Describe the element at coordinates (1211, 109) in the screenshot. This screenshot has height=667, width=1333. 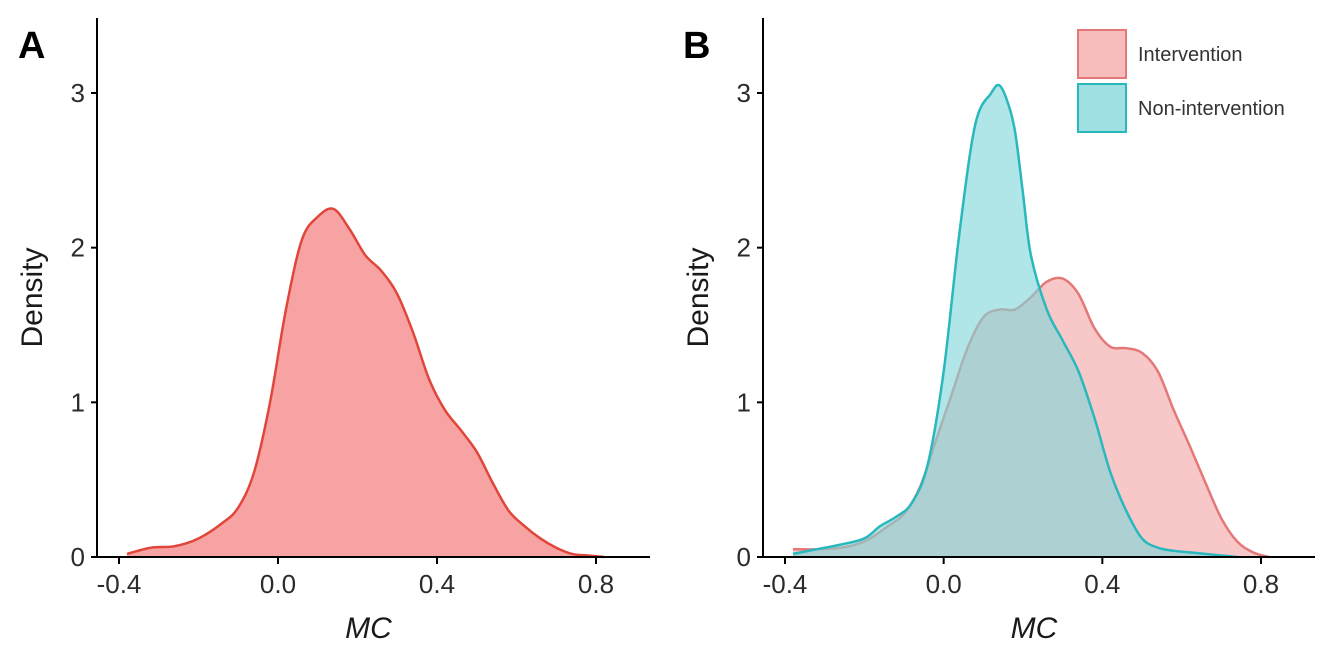
I see `legend-label-non-intervention: Non-intervention` at that location.